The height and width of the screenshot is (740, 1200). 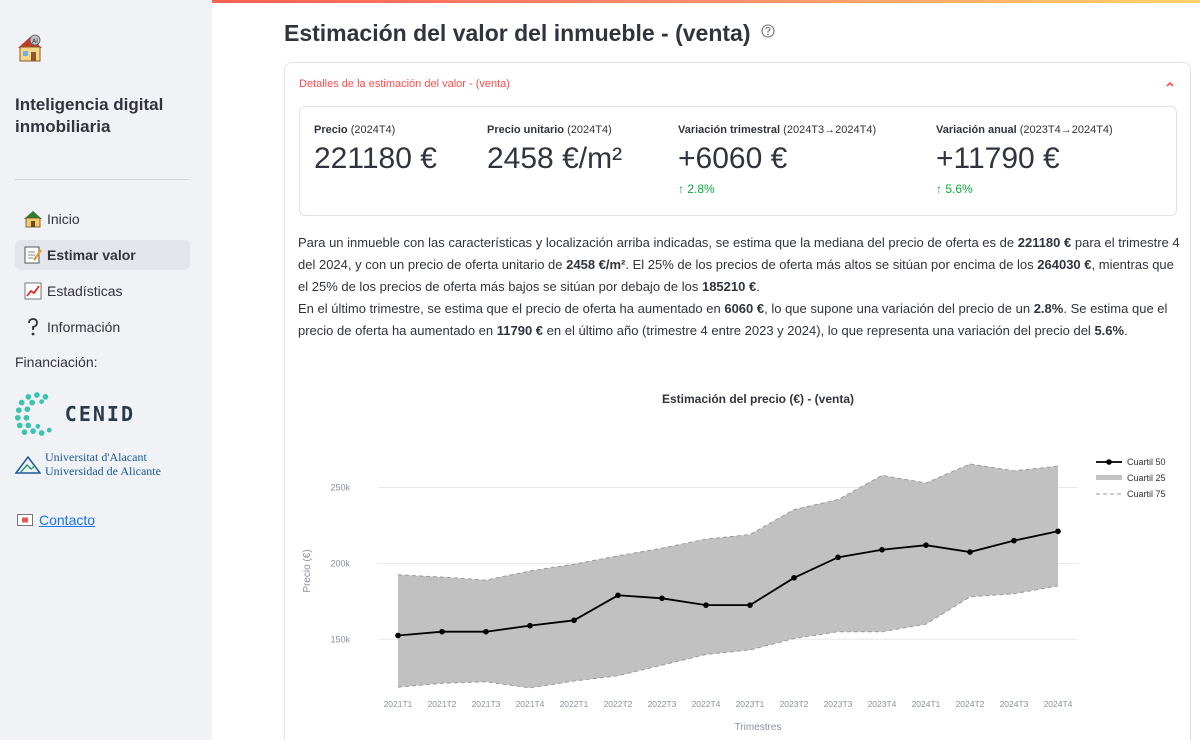 I want to click on metric-value: +11790 €, so click(x=998, y=158).